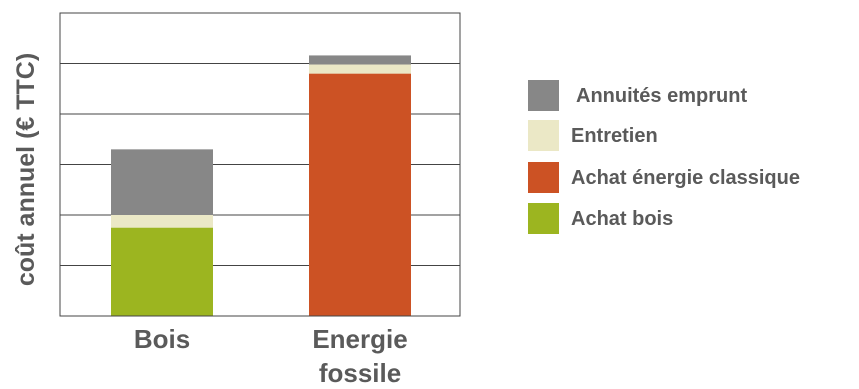  What do you see at coordinates (360, 373) in the screenshot?
I see `x-tick-label: fossile` at bounding box center [360, 373].